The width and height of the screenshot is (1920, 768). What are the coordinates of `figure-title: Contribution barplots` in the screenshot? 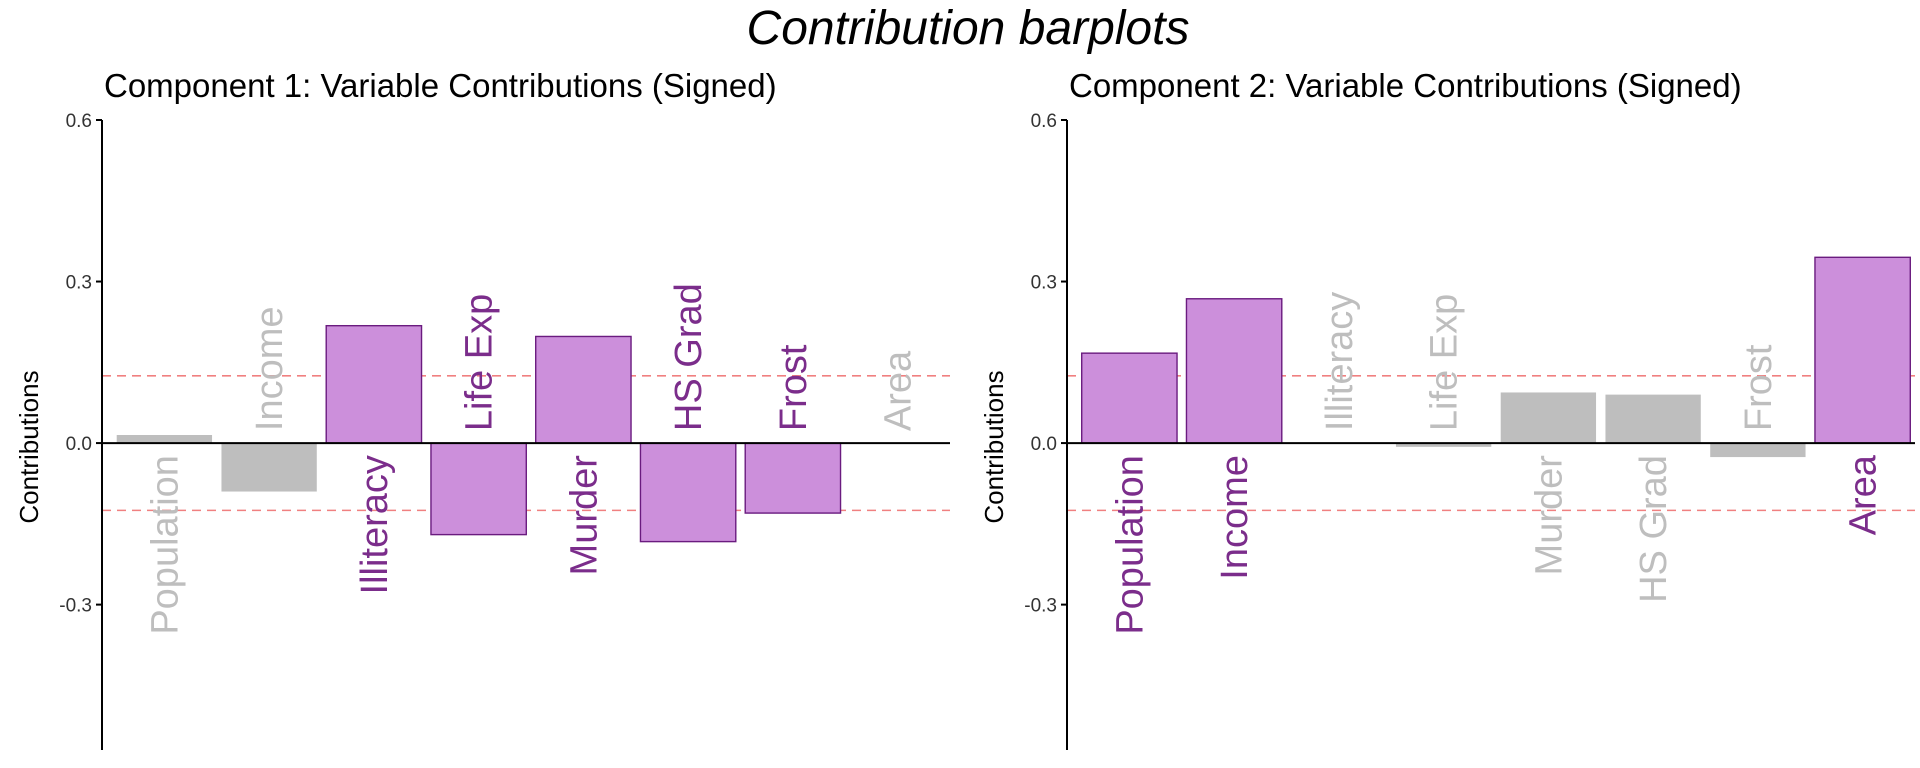 It's located at (968, 28).